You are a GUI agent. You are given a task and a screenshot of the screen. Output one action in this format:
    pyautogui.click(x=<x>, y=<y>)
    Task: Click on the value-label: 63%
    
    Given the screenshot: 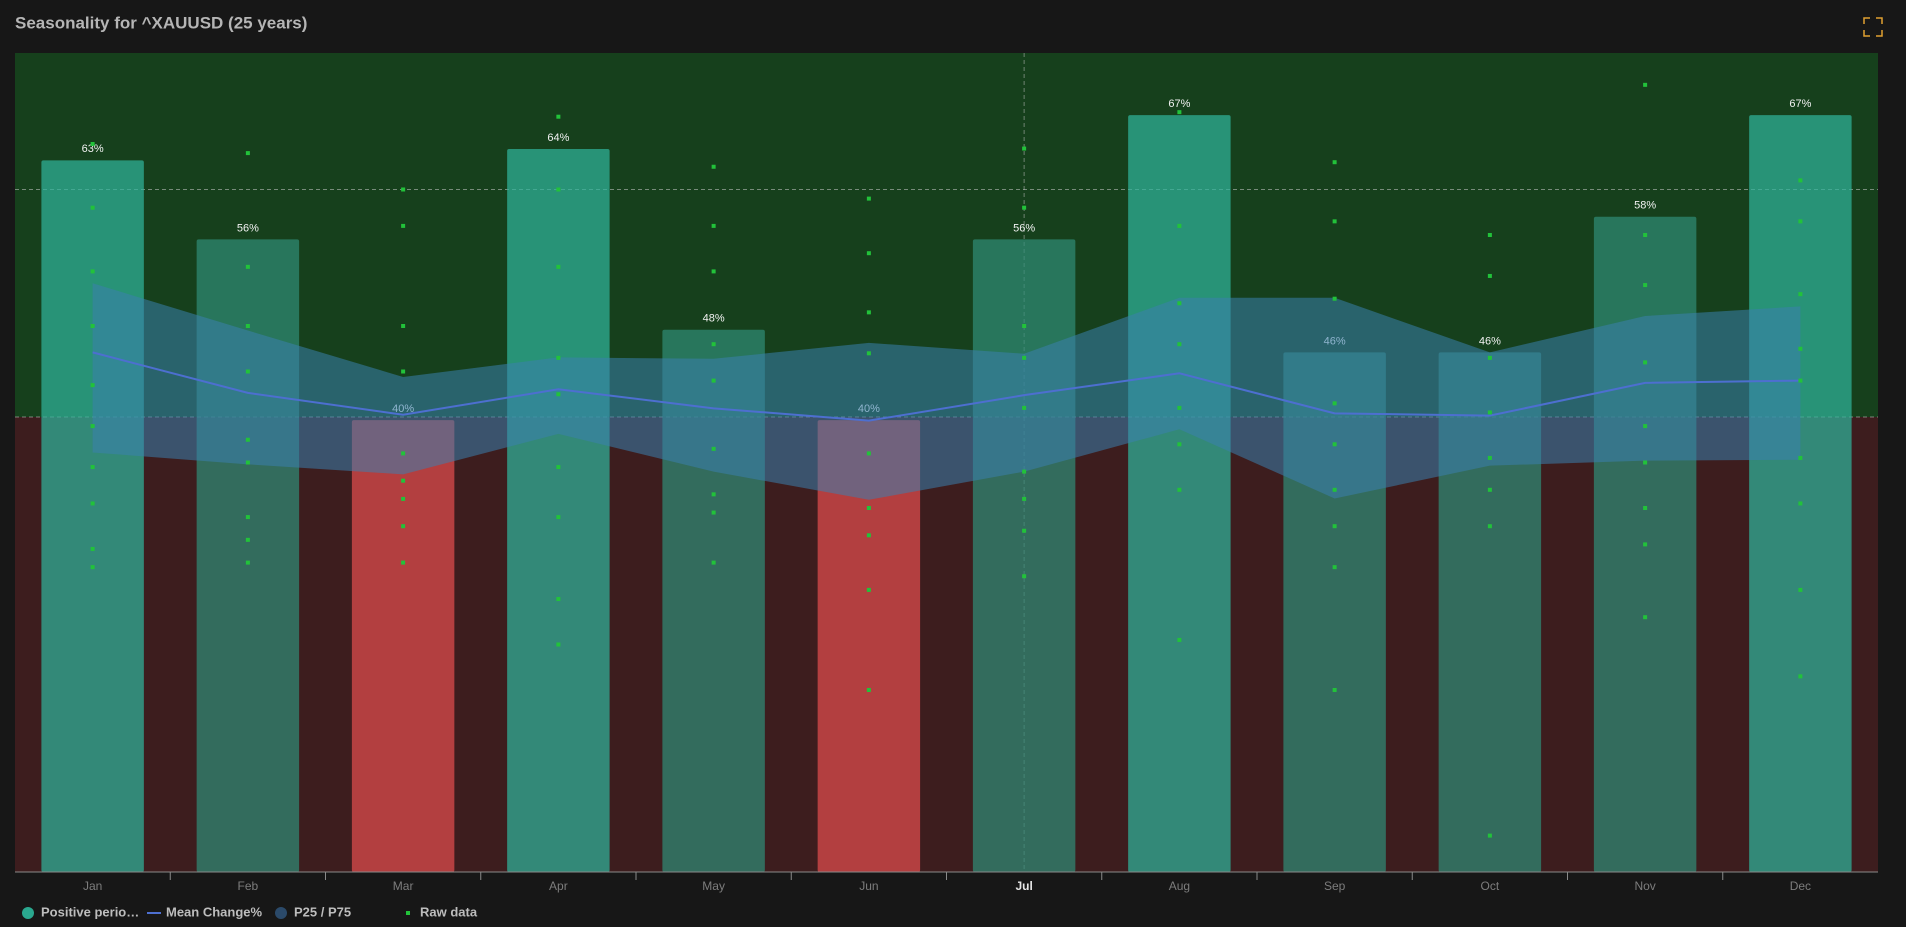 What is the action you would take?
    pyautogui.click(x=93, y=149)
    